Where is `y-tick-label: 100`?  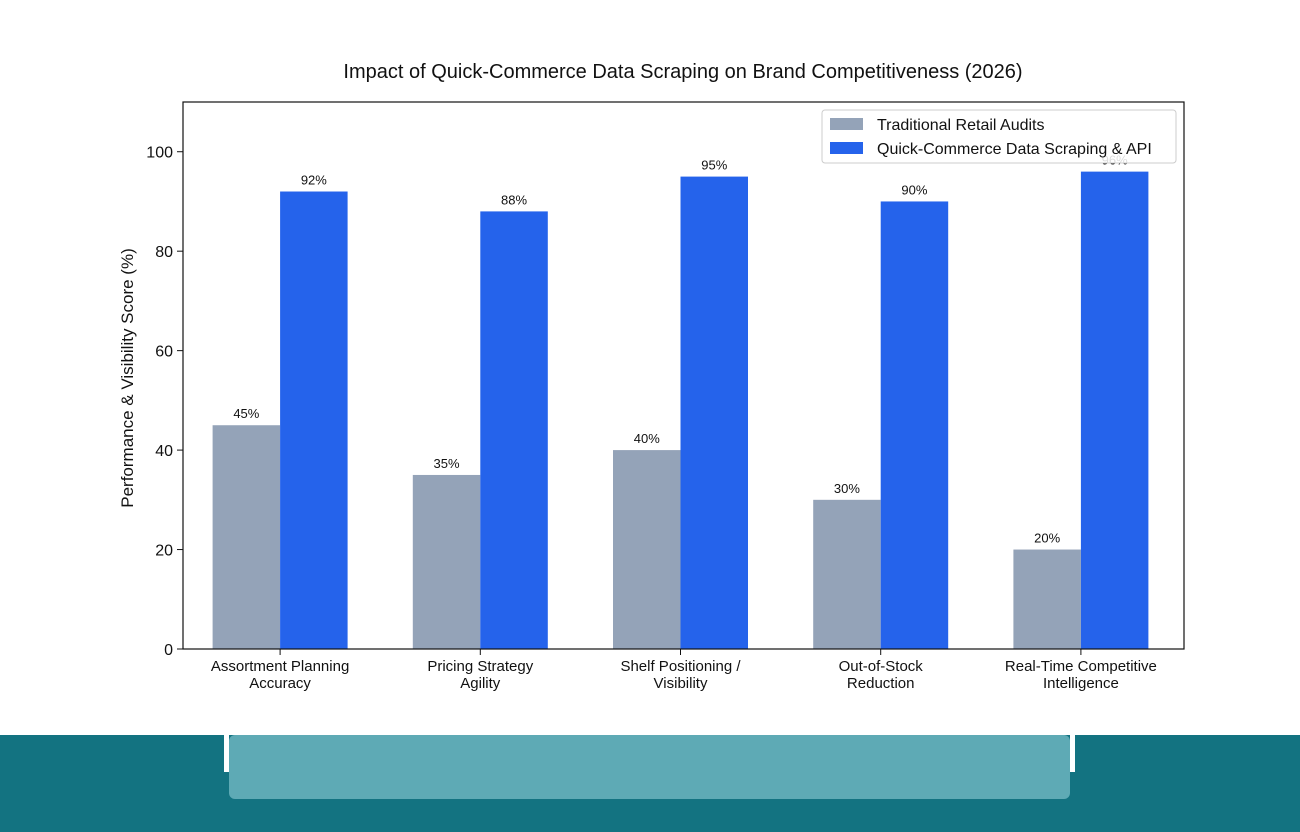 y-tick-label: 100 is located at coordinates (159, 153).